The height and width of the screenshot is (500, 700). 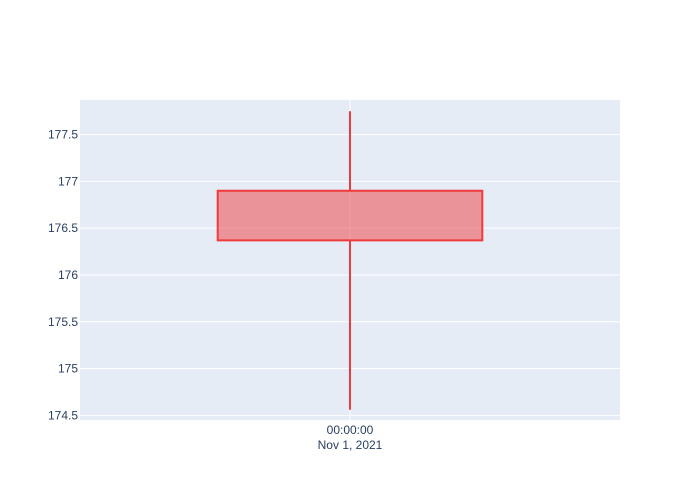 What do you see at coordinates (63, 322) in the screenshot?
I see `y-tick-label: 175.5` at bounding box center [63, 322].